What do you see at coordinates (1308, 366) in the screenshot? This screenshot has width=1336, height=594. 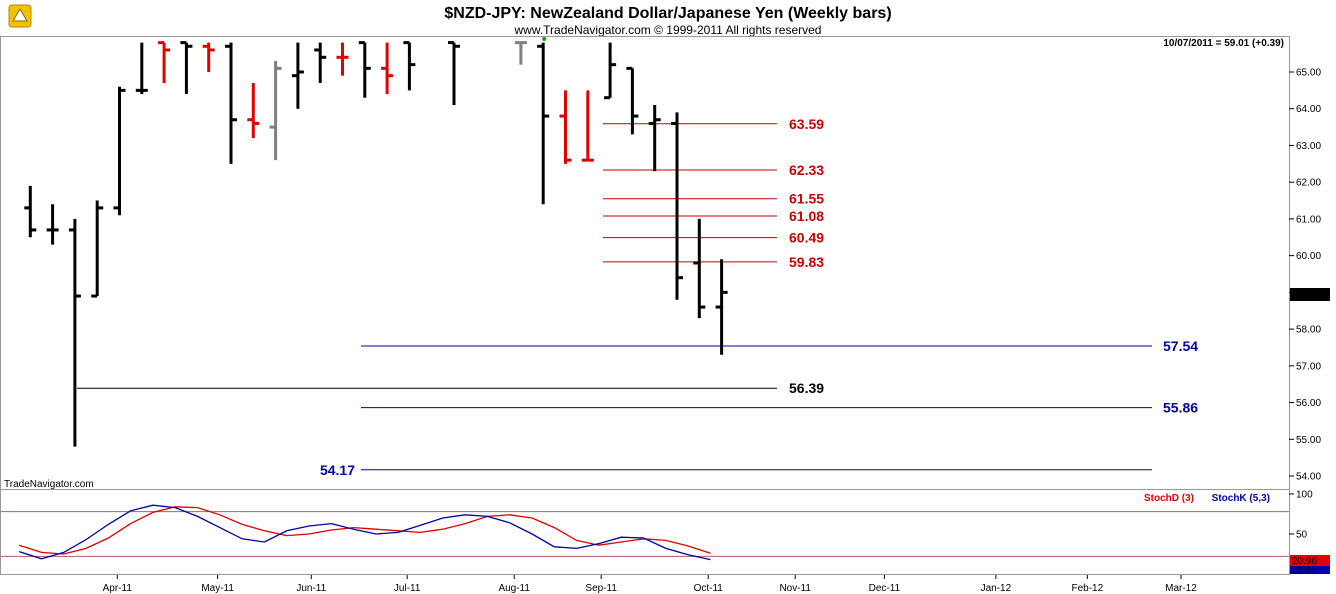 I see `price-tick-label: 57.00` at bounding box center [1308, 366].